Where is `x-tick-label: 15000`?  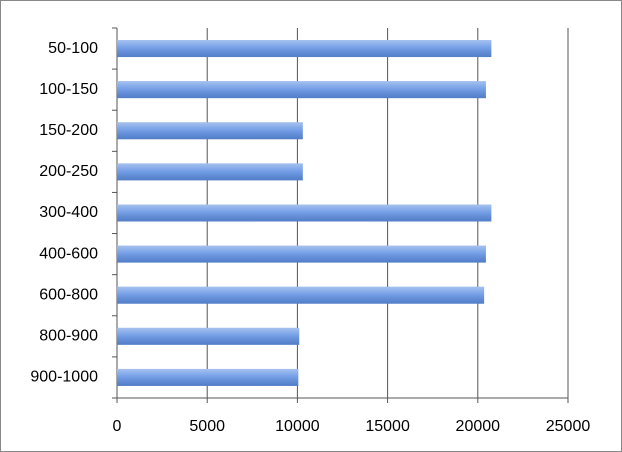 x-tick-label: 15000 is located at coordinates (387, 426).